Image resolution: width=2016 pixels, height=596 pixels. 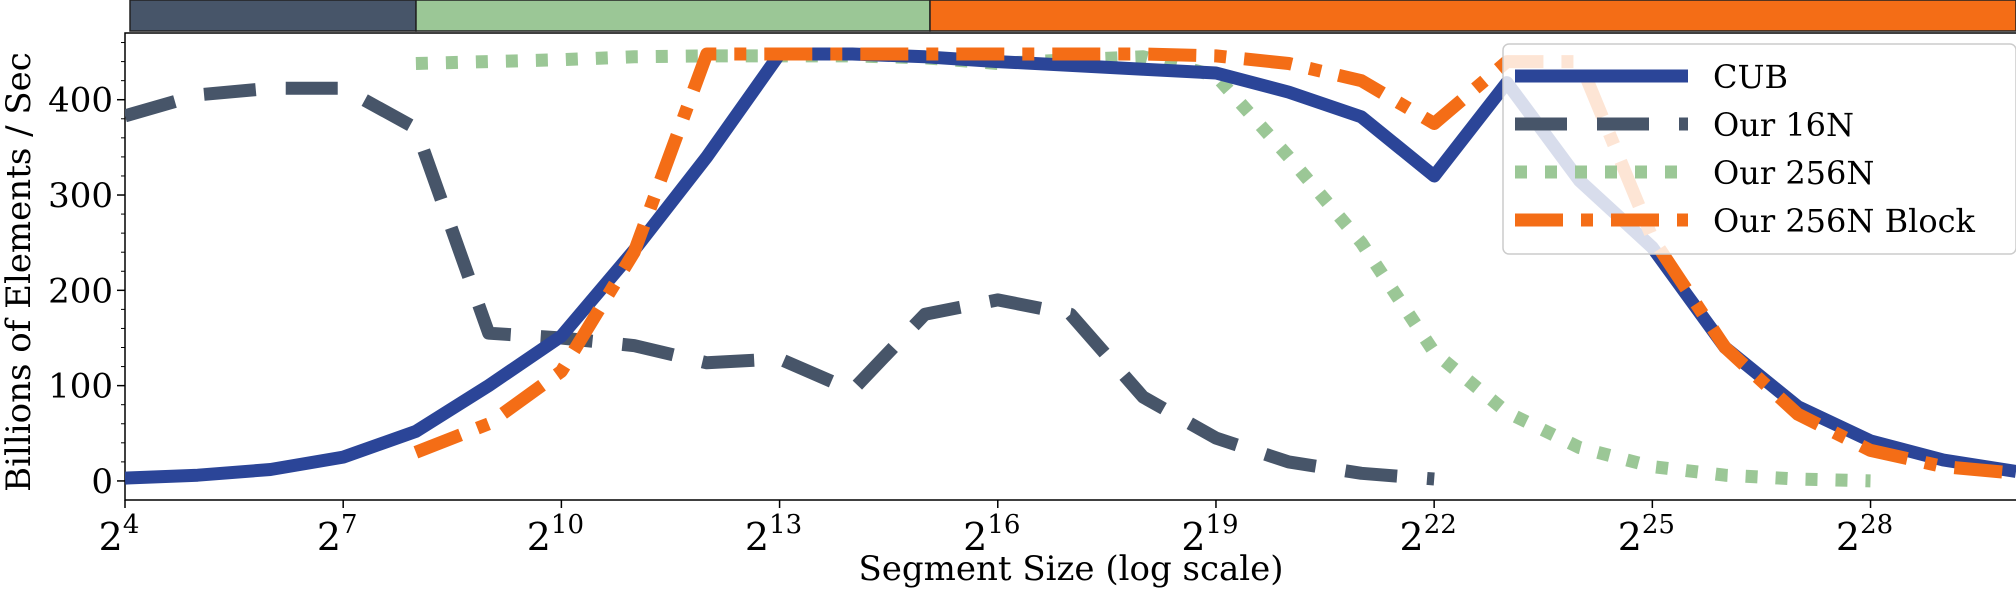 What do you see at coordinates (349, 525) in the screenshot?
I see `x-tick-exponent: 7` at bounding box center [349, 525].